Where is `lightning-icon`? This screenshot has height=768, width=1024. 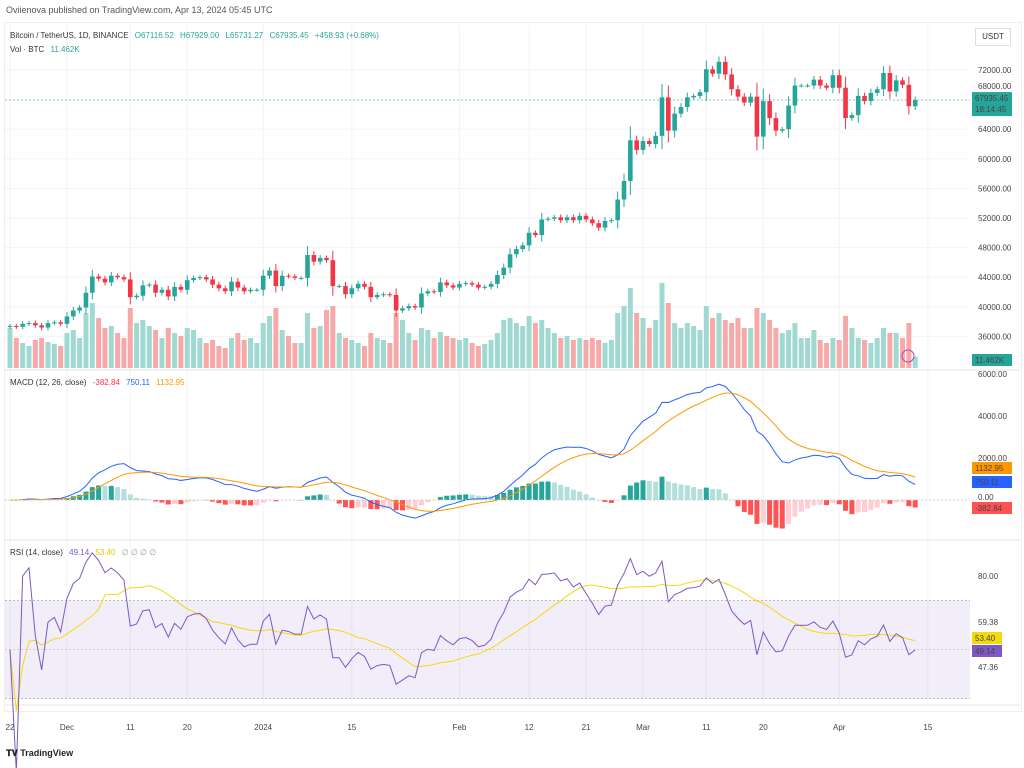 lightning-icon is located at coordinates (908, 356).